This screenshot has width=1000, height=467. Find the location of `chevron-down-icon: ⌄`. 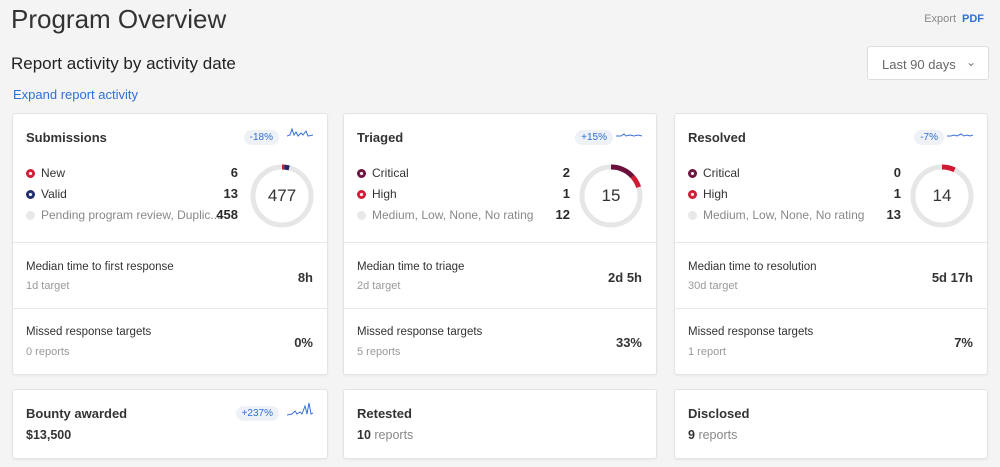

chevron-down-icon: ⌄ is located at coordinates (970, 62).